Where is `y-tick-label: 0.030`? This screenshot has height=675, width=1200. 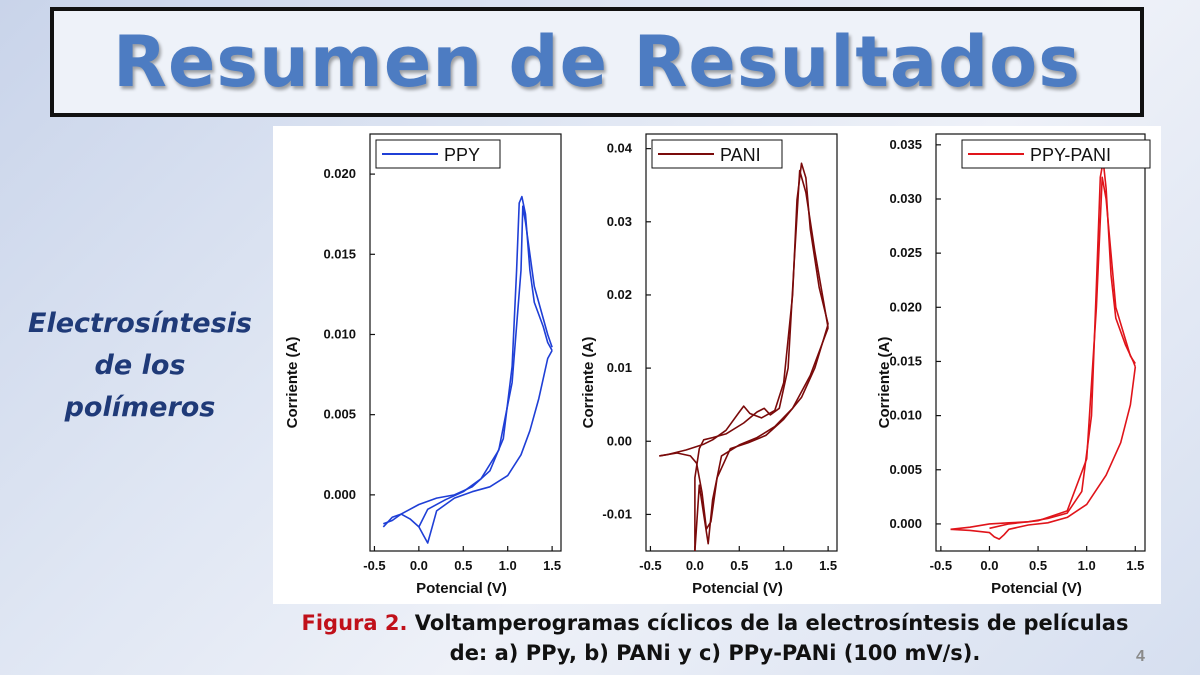
y-tick-label: 0.030 is located at coordinates (905, 198).